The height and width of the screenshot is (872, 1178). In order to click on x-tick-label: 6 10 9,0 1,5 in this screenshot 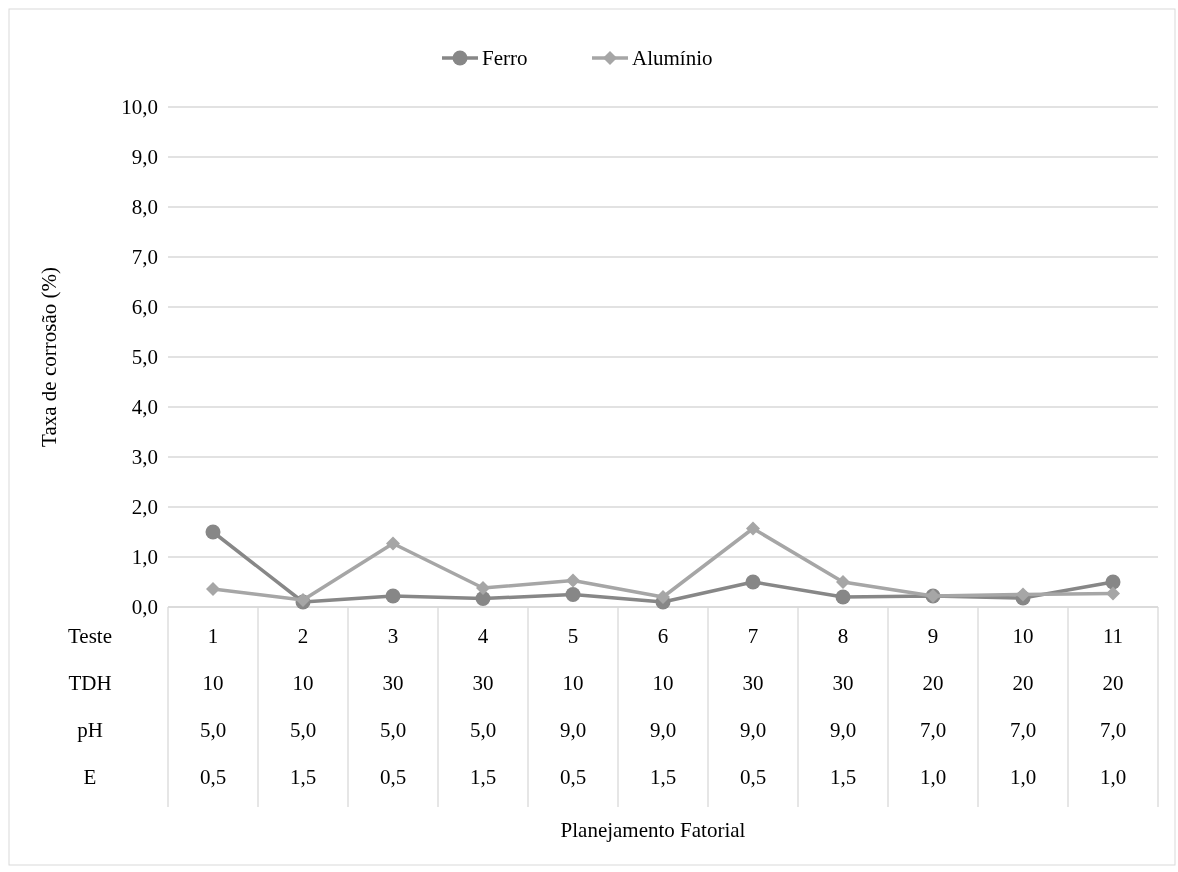, I will do `click(663, 706)`.